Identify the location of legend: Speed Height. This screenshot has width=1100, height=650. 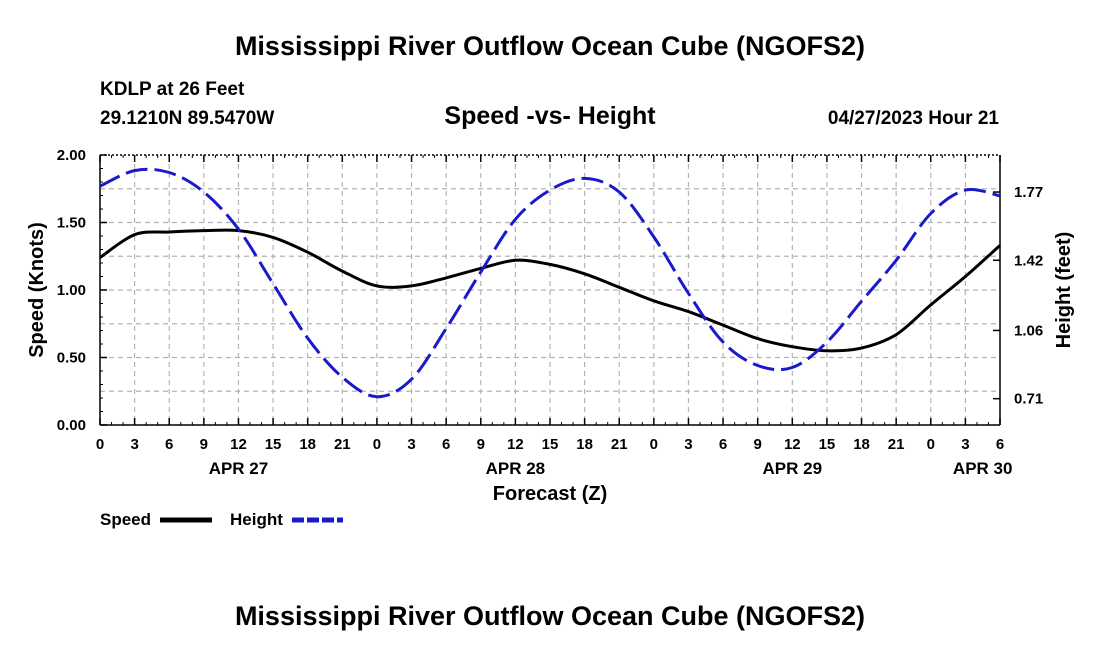
(221, 519).